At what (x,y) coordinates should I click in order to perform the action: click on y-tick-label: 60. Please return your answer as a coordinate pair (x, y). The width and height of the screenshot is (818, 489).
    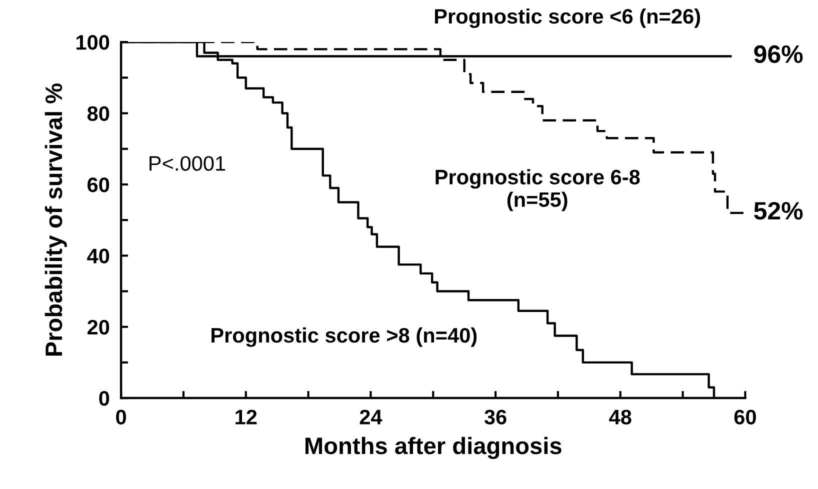
    Looking at the image, I should click on (99, 184).